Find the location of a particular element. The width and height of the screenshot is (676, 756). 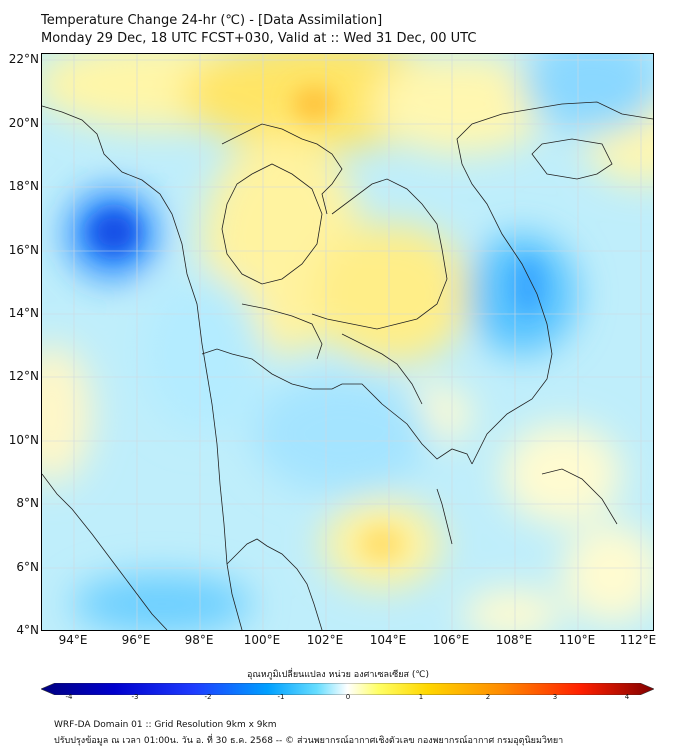

lat-label-8: 8°N is located at coordinates (27, 503).